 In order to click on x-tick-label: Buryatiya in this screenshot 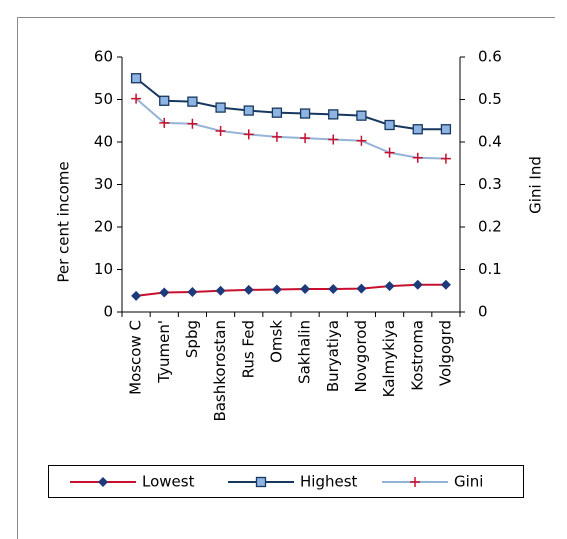, I will do `click(333, 356)`.